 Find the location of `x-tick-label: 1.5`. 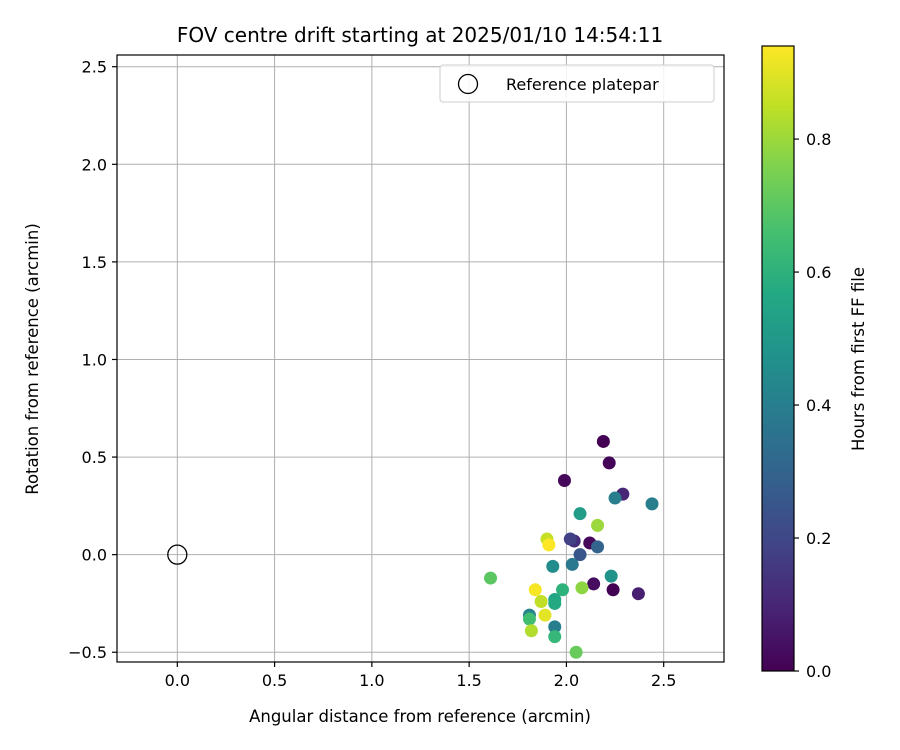

x-tick-label: 1.5 is located at coordinates (468, 680).